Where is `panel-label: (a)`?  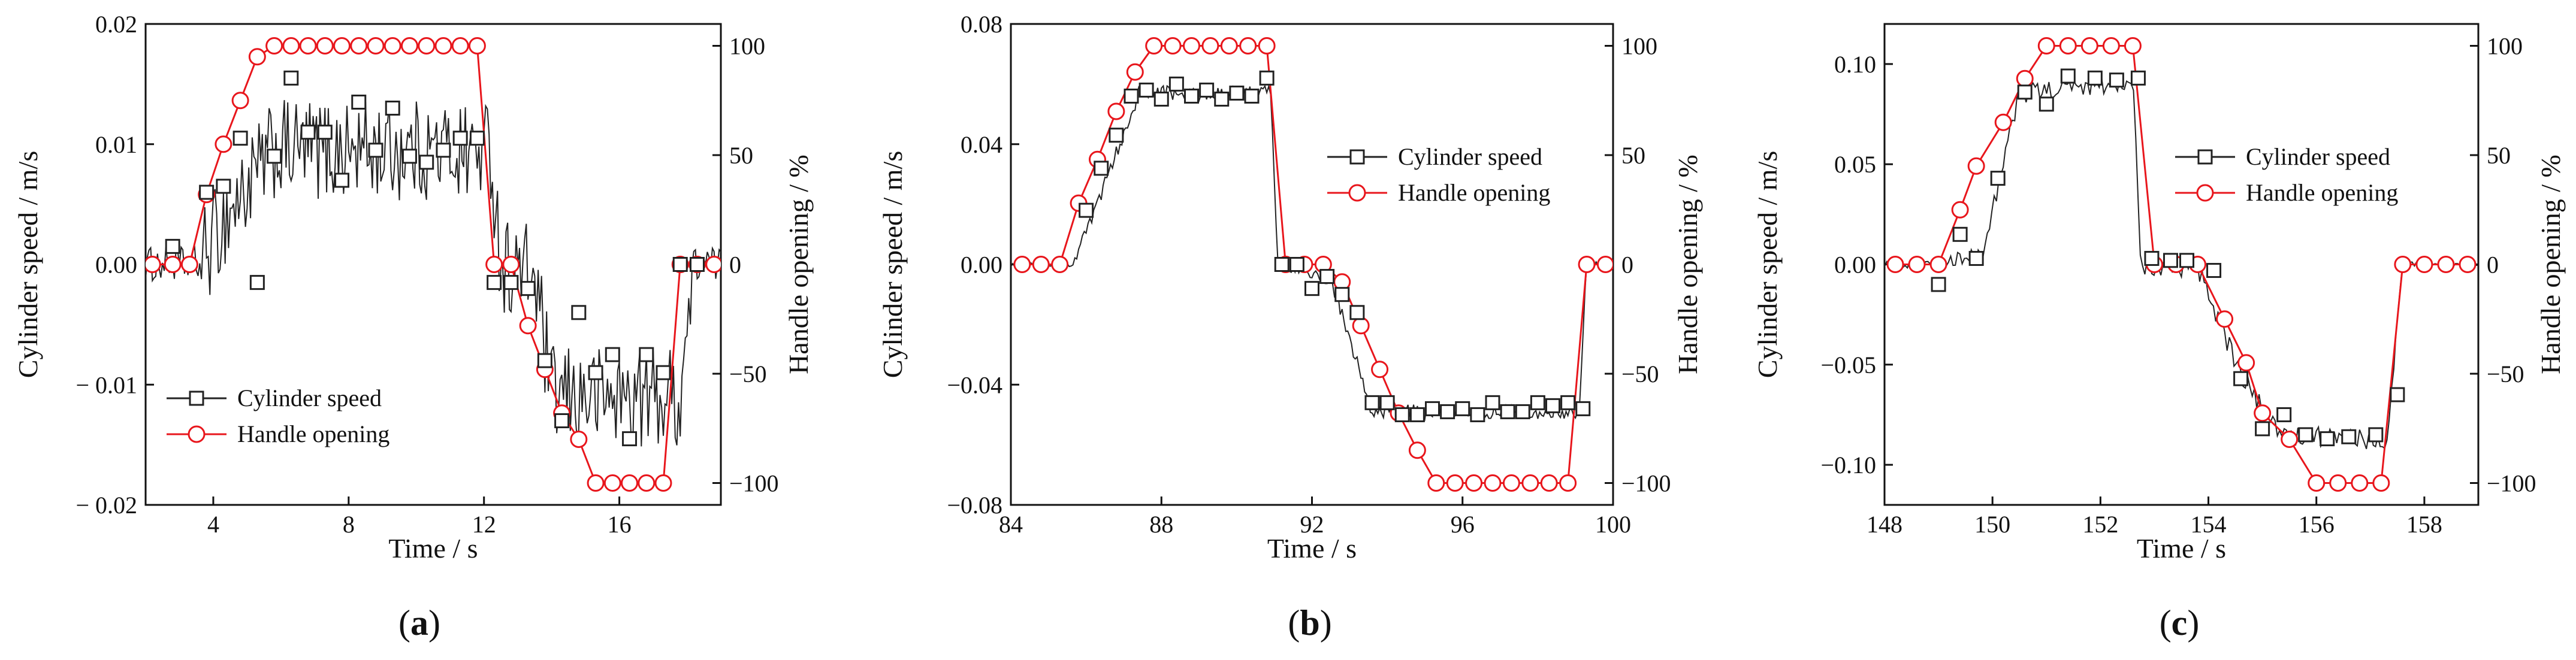
panel-label: (a) is located at coordinates (419, 623).